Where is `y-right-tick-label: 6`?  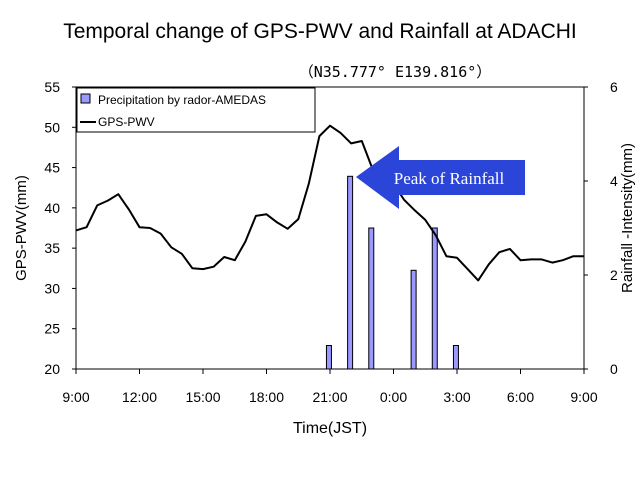
y-right-tick-label: 6 is located at coordinates (614, 87).